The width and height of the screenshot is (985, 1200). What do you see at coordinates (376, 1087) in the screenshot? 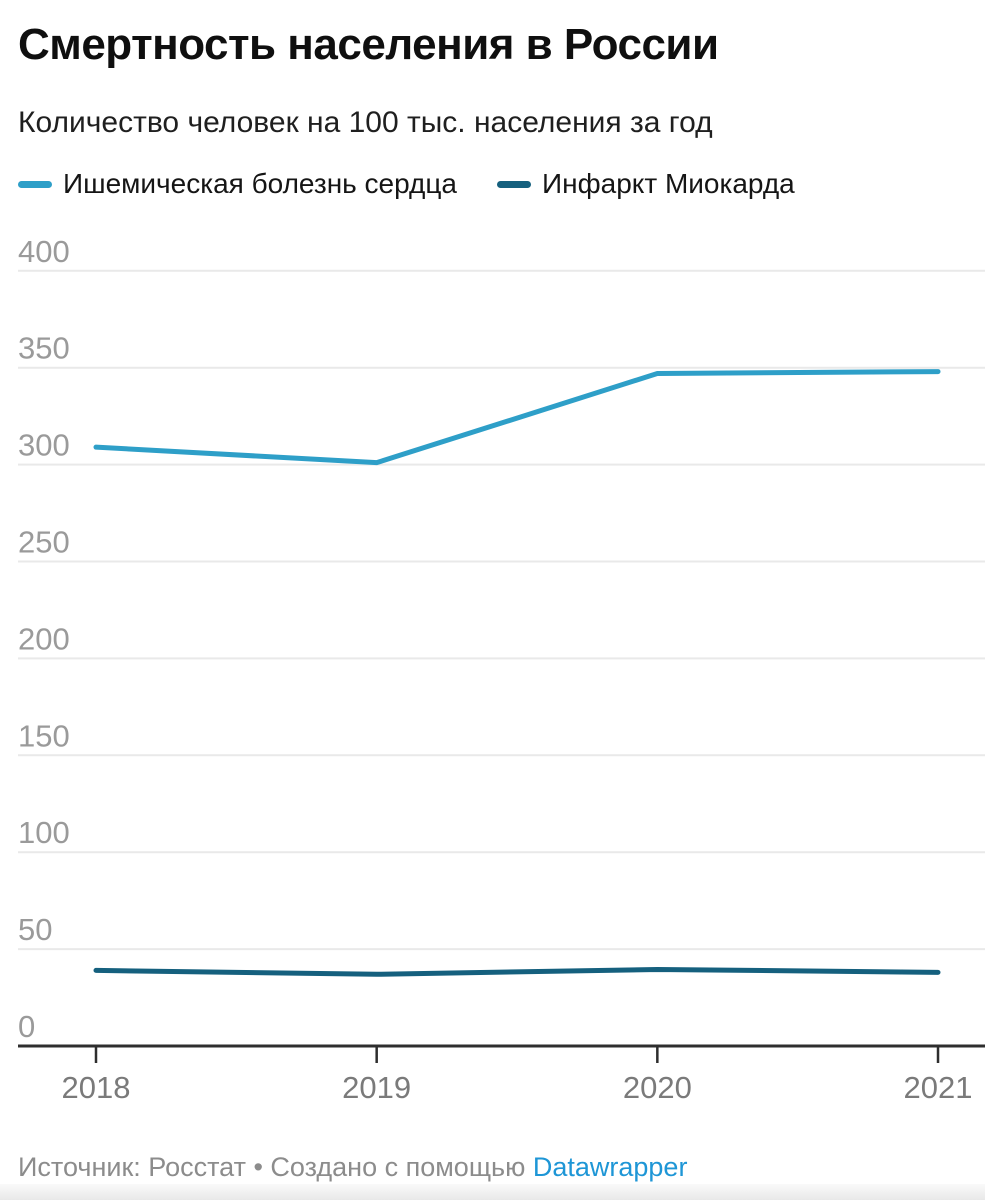
I see `svg-text: 2019` at bounding box center [376, 1087].